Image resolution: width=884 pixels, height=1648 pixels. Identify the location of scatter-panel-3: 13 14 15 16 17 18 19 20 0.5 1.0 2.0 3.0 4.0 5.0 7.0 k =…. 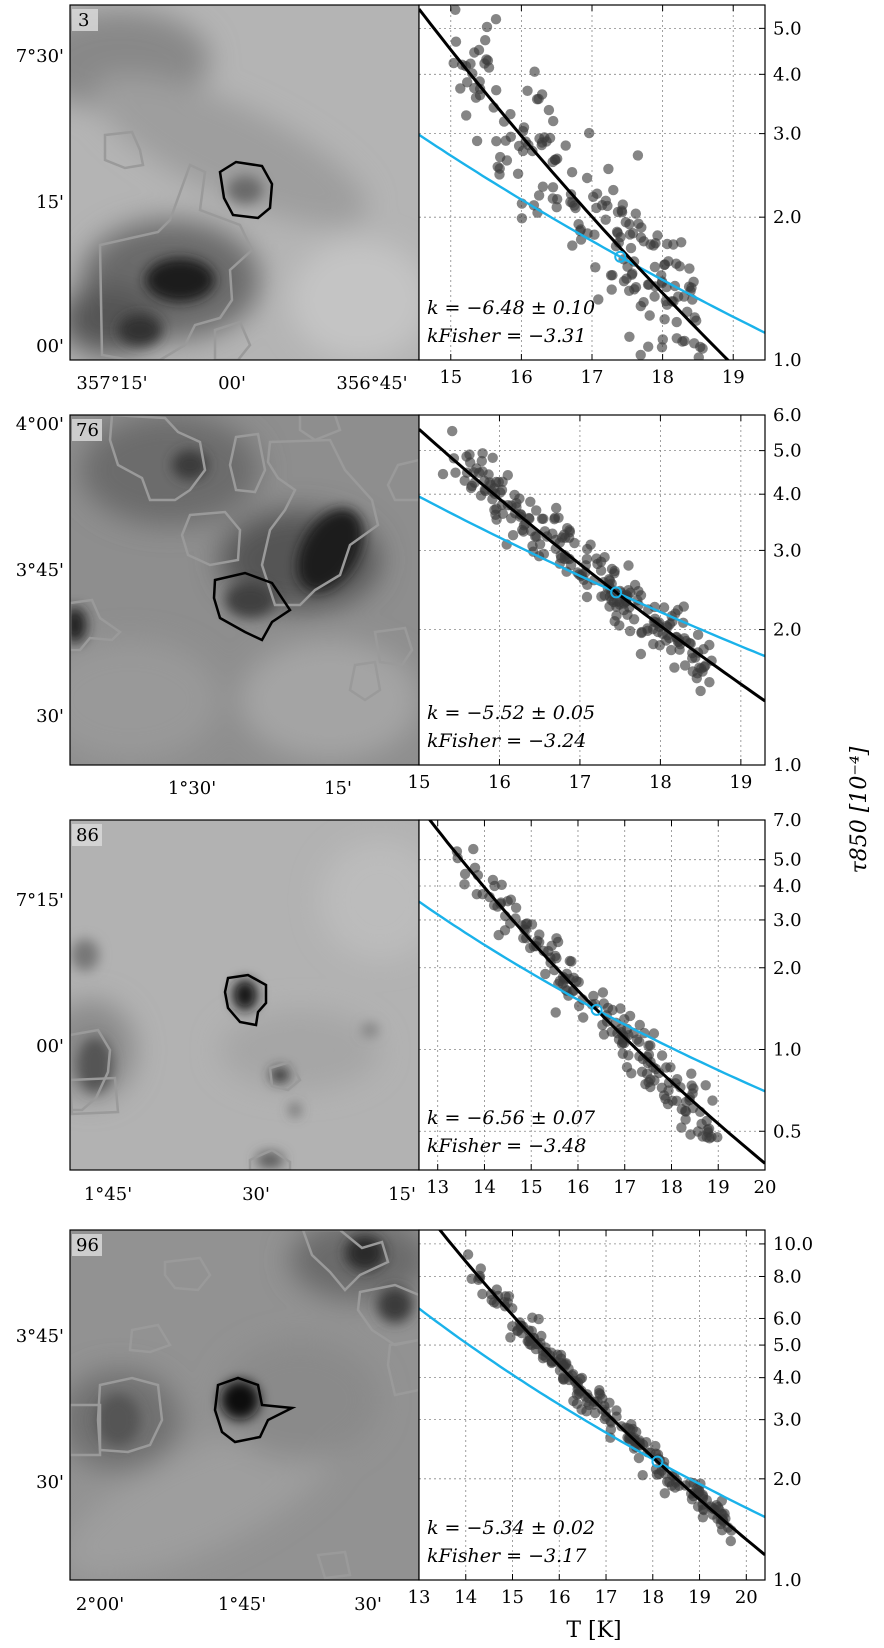
(610, 1004).